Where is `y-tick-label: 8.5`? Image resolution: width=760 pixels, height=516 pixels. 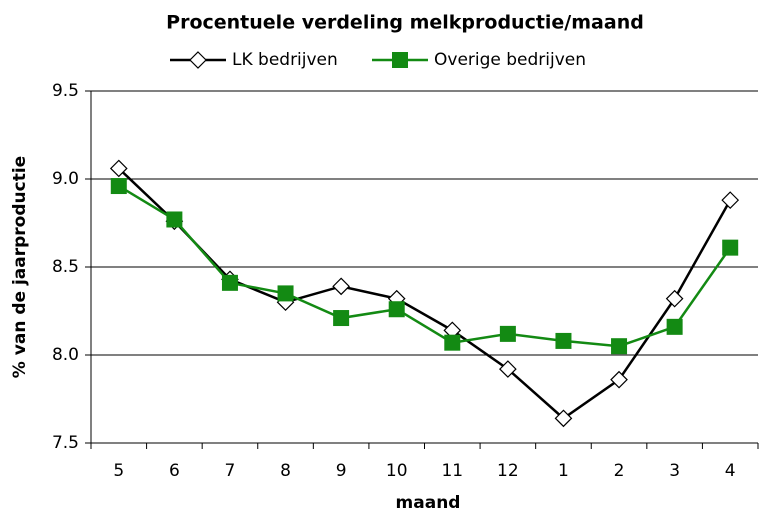
y-tick-label: 8.5 is located at coordinates (65, 267).